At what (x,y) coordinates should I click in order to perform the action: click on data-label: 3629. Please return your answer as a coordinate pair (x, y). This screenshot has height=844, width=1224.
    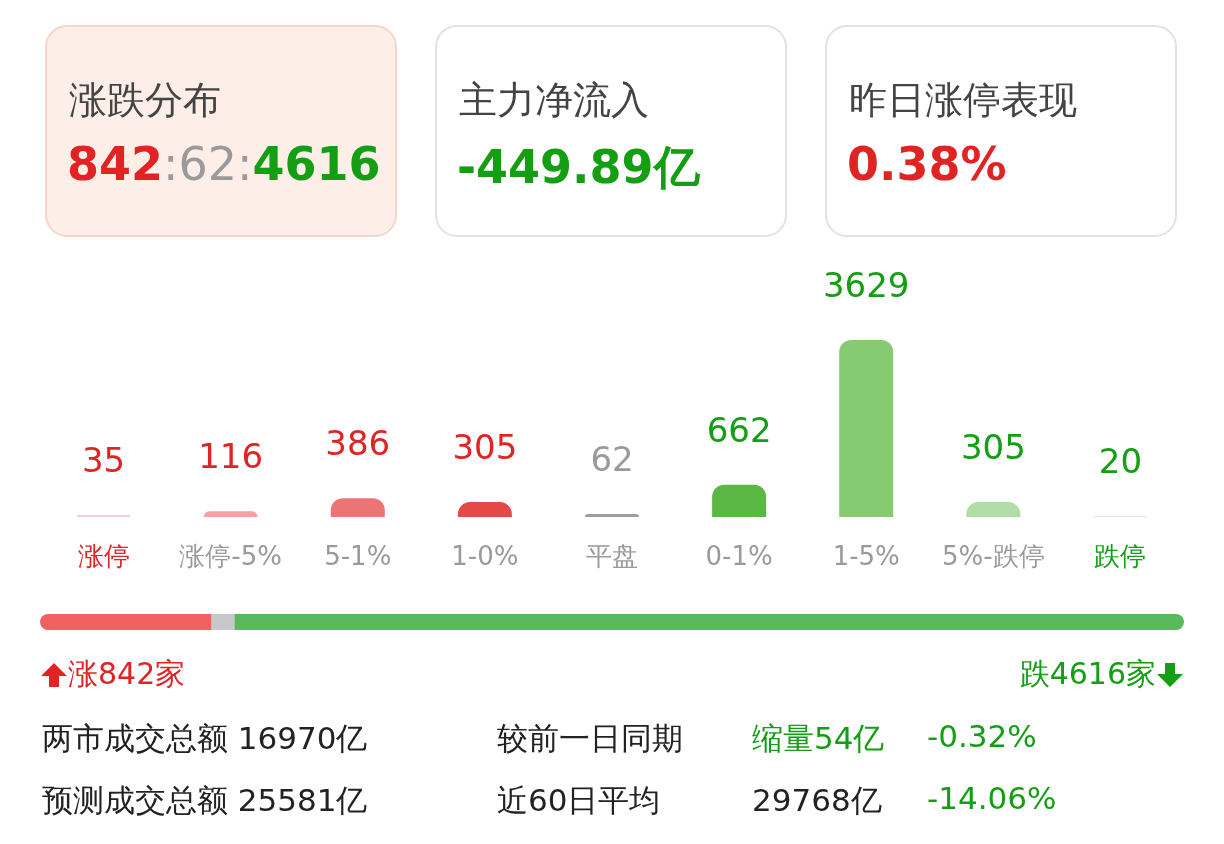
    Looking at the image, I should click on (866, 285).